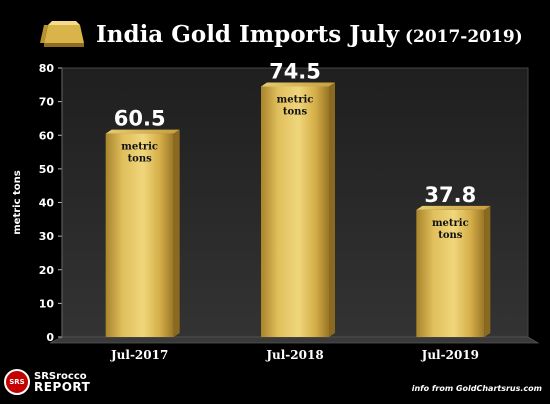 The image size is (550, 404). Describe the element at coordinates (294, 355) in the screenshot. I see `x-tick-label: Jul-2018` at that location.